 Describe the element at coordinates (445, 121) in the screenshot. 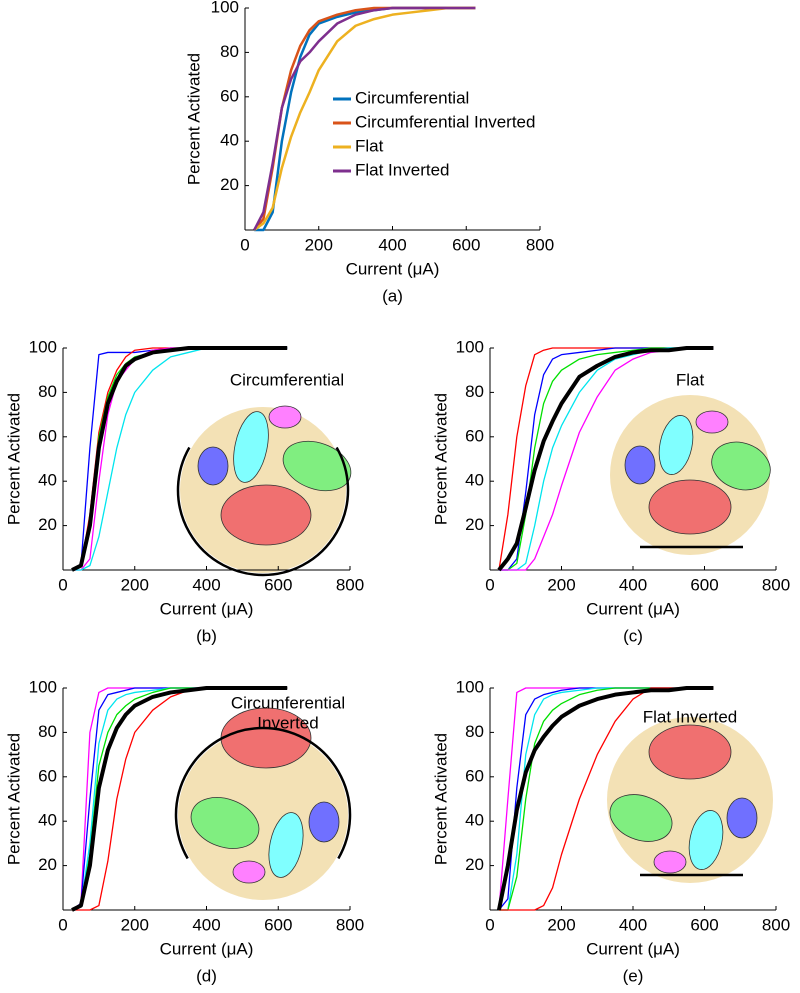

I see `legend-label: Circumferential Inverted` at that location.